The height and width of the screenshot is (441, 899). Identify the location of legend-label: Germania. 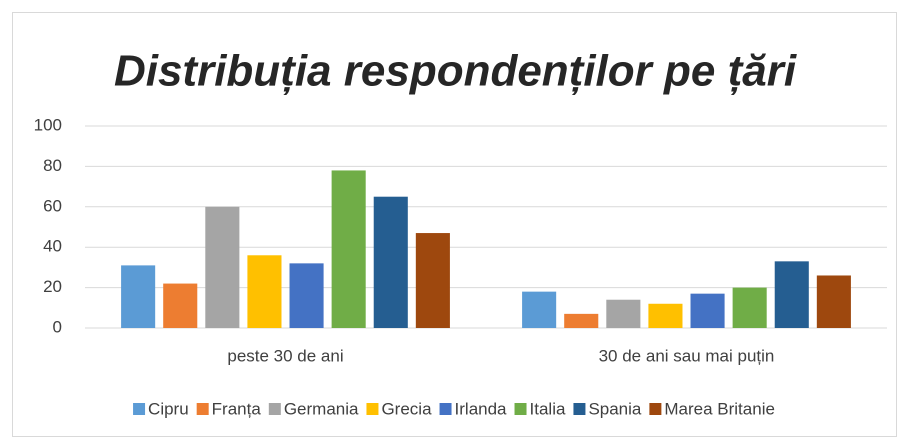
(321, 408).